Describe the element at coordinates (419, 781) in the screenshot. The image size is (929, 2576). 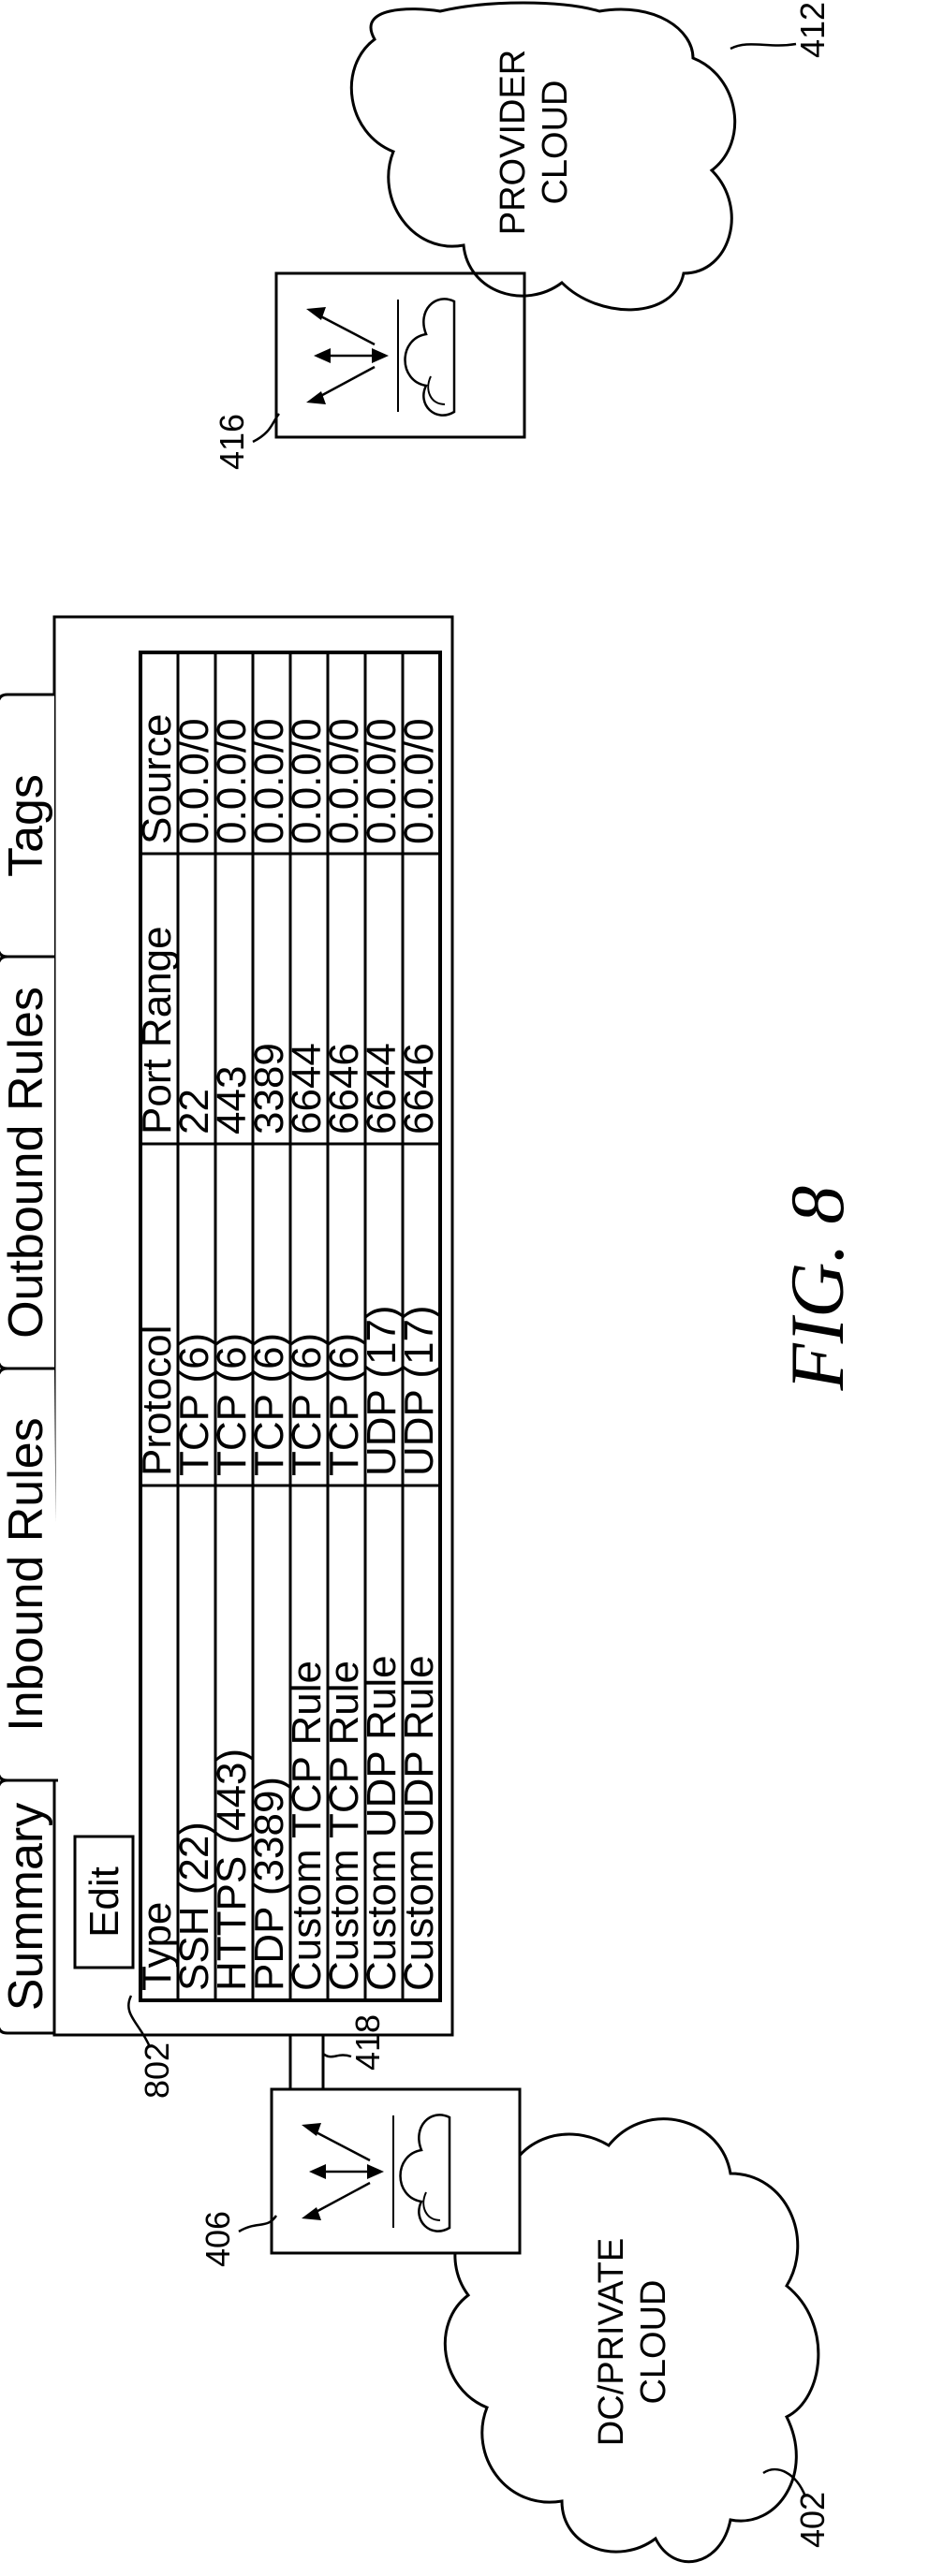
I see `cell-source: 0.0.0/0` at that location.